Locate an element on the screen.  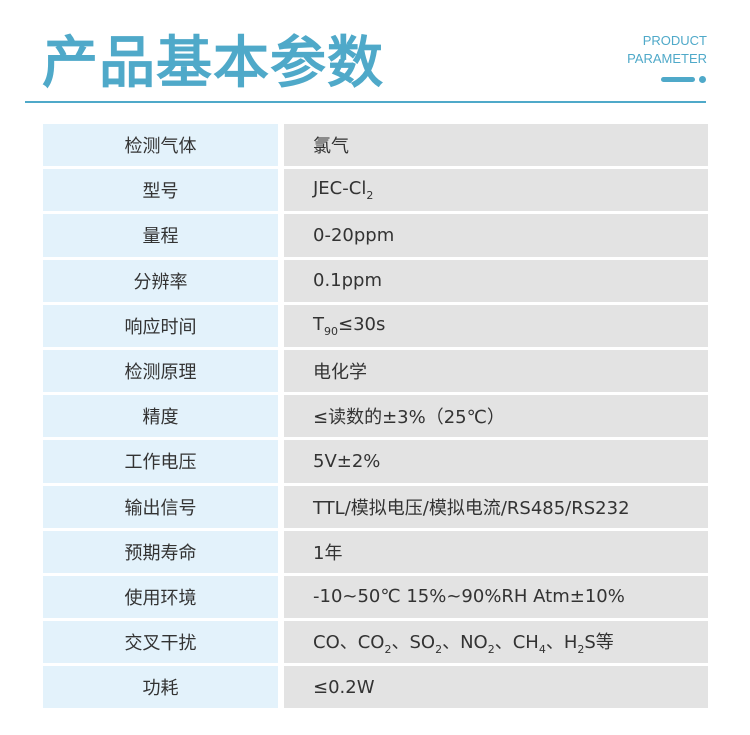
table-row: 分辨率 0.1ppm is located at coordinates (375, 280).